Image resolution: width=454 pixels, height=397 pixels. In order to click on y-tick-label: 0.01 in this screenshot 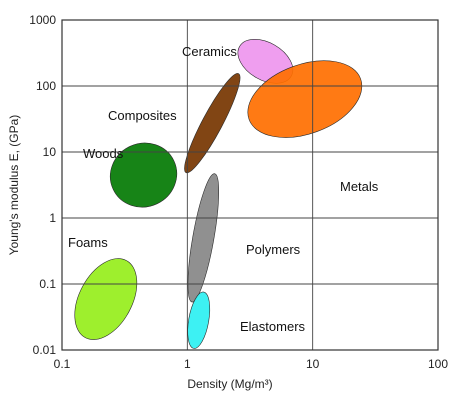, I will do `click(45, 350)`.